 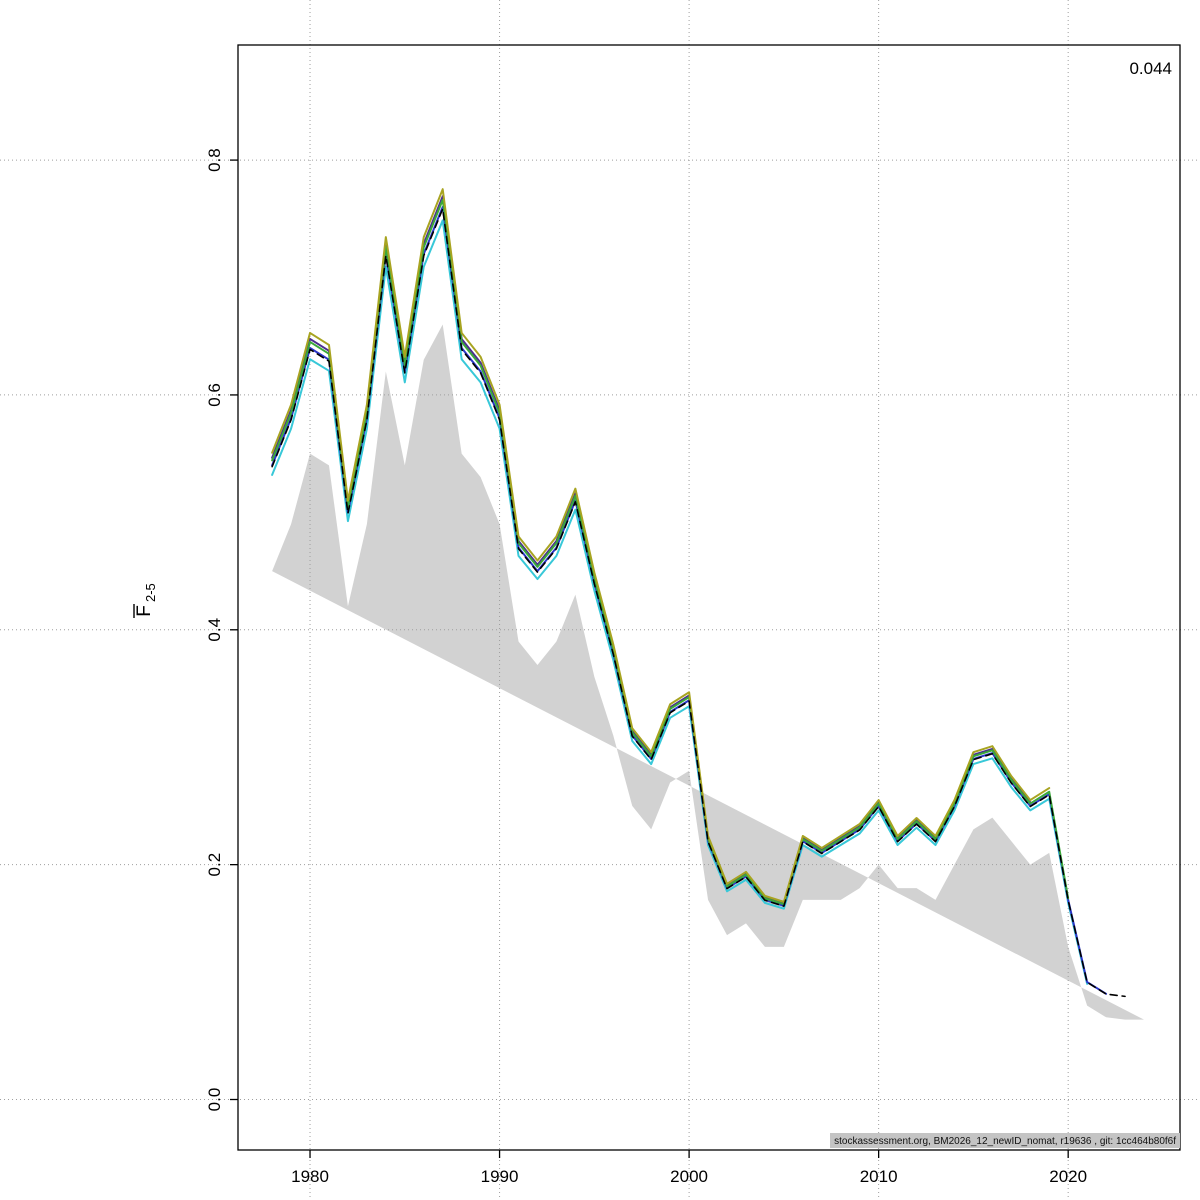 I want to click on y-axis-title: F 2-5, so click(x=145, y=600).